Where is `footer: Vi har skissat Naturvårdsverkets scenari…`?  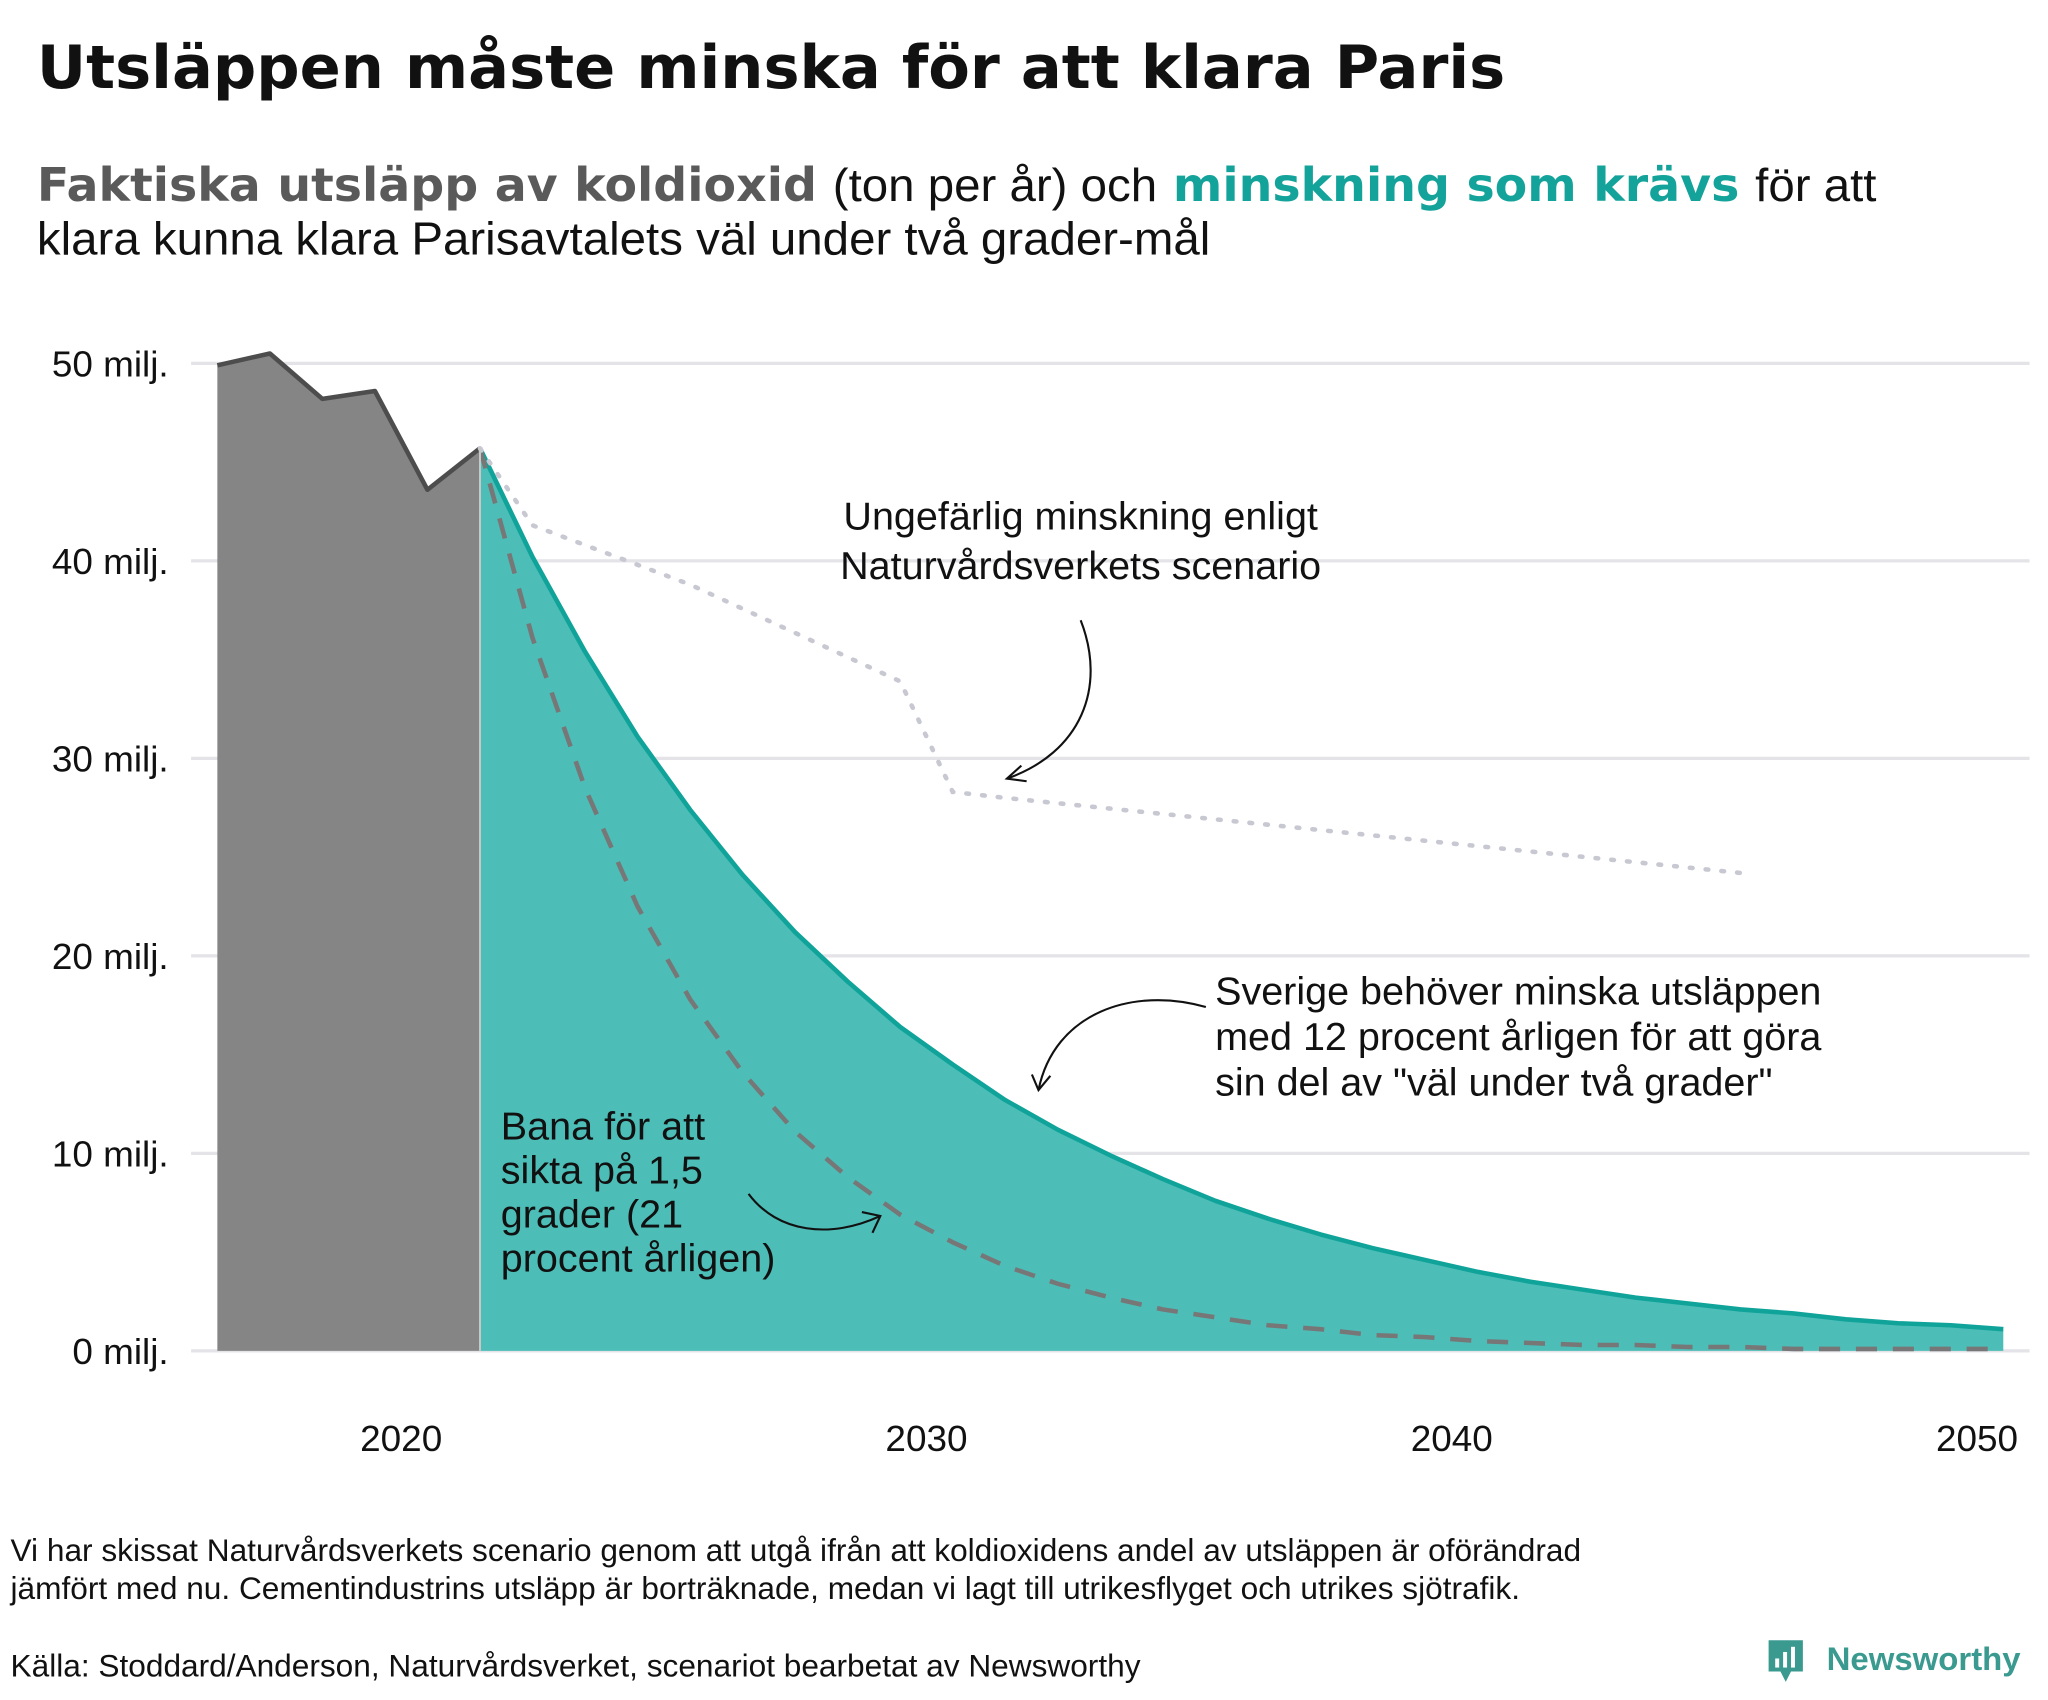 footer: Vi har skissat Naturvårdsverkets scenari… is located at coordinates (796, 1608).